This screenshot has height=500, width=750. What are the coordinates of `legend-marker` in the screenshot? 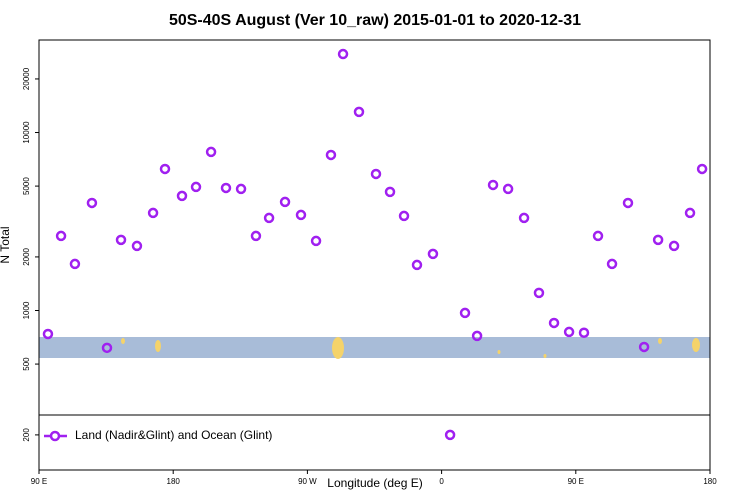 It's located at (55, 436).